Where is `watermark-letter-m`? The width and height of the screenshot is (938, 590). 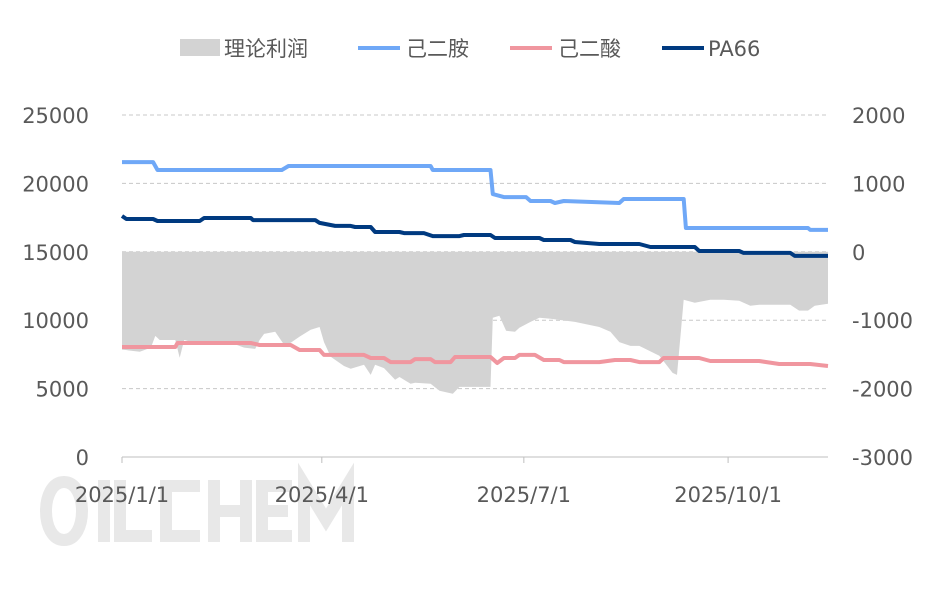
watermark-letter-m is located at coordinates (326, 502).